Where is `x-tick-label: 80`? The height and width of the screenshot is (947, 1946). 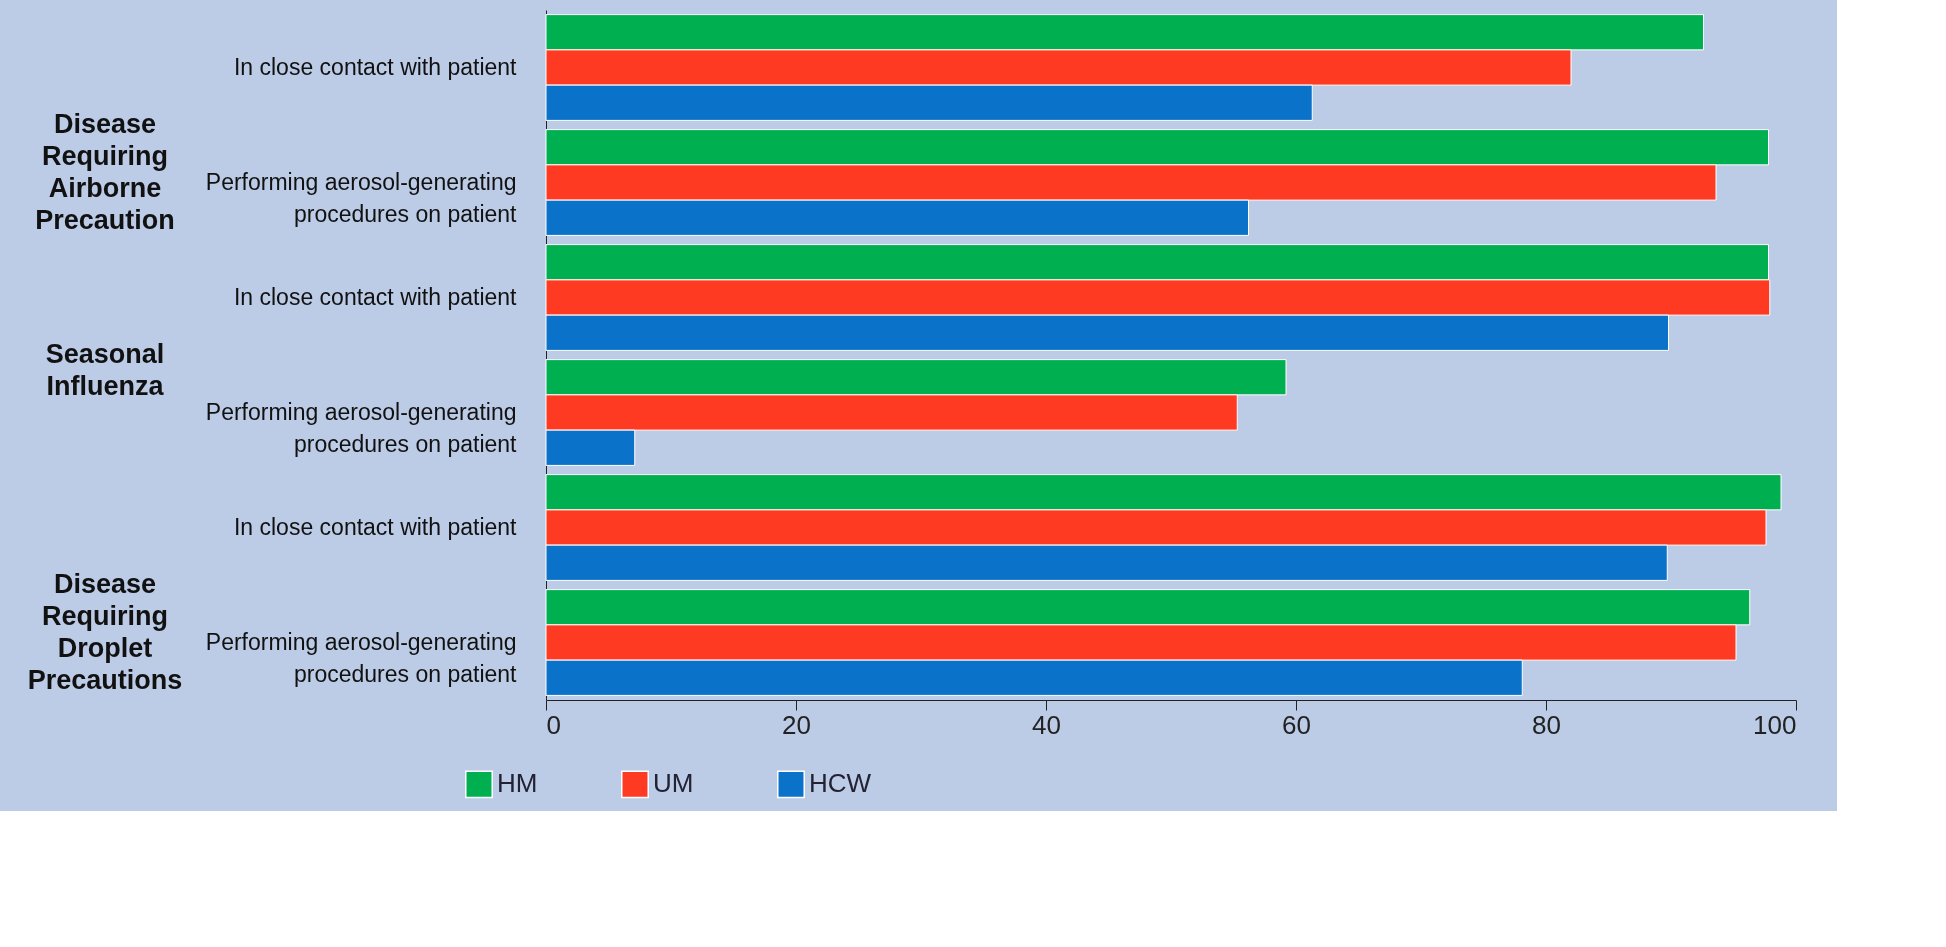
x-tick-label: 80 is located at coordinates (1546, 724).